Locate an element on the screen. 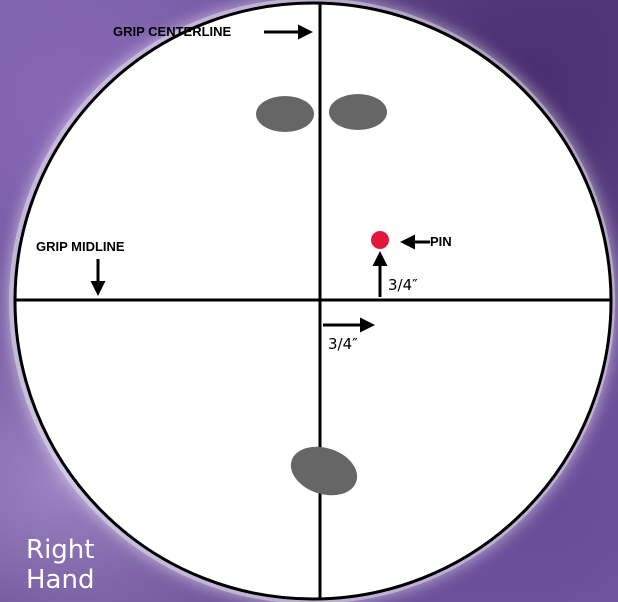 The width and height of the screenshot is (618, 602). thumb-hole is located at coordinates (324, 471).